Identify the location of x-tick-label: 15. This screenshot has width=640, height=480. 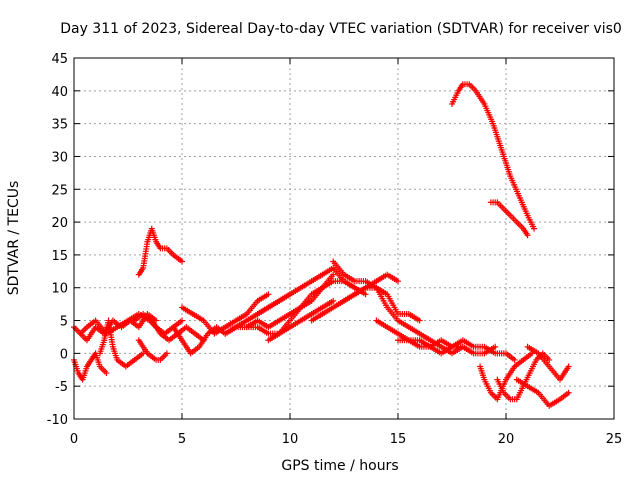
(398, 439).